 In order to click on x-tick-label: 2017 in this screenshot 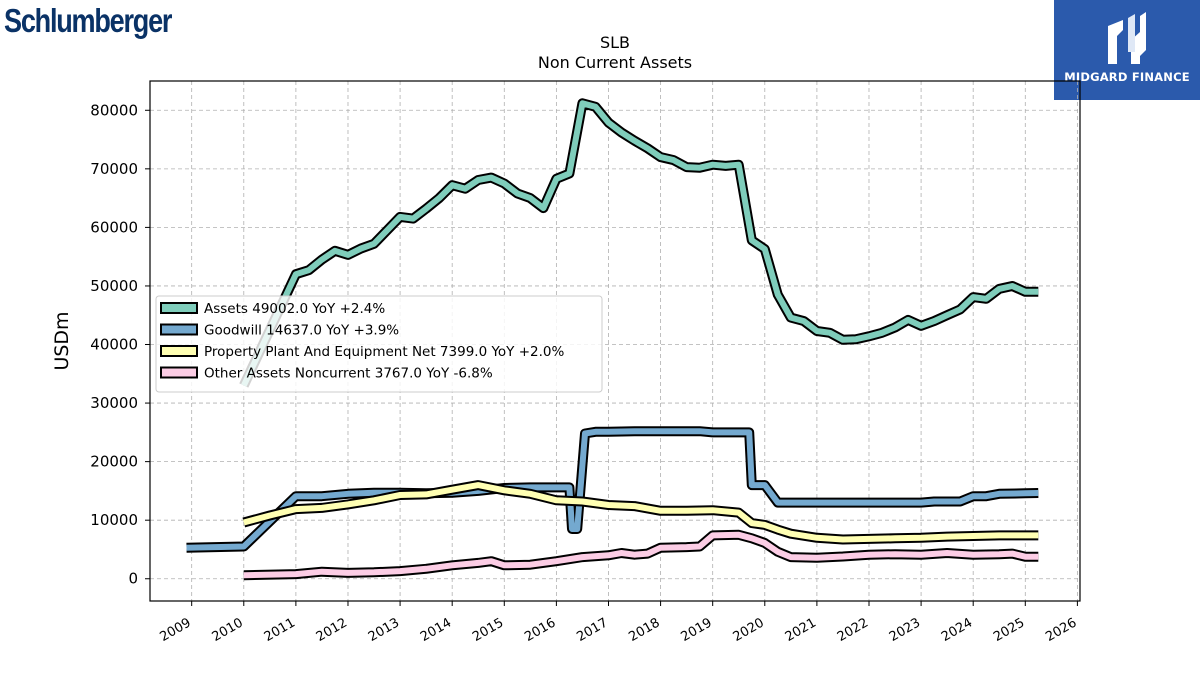, I will do `click(592, 630)`.